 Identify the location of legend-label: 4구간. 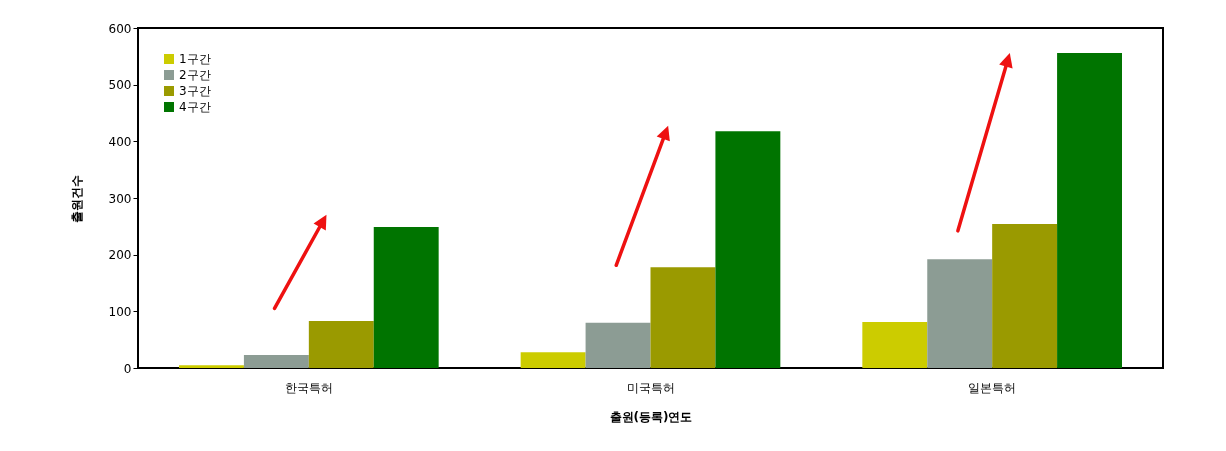
(195, 107).